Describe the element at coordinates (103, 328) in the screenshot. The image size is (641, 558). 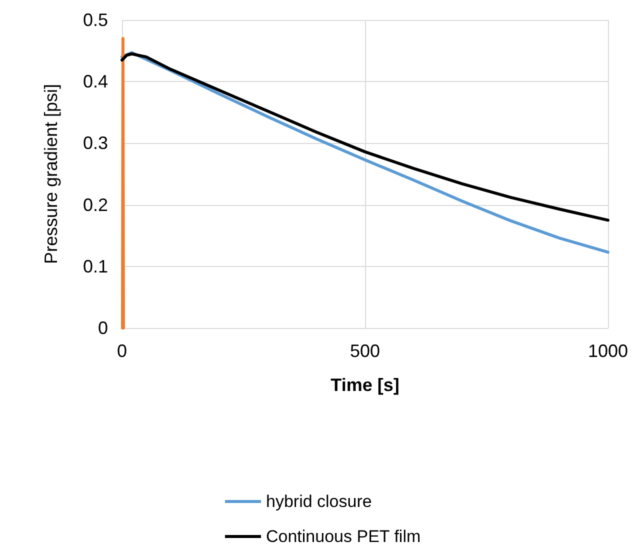
I see `y-tick-label: 0` at that location.